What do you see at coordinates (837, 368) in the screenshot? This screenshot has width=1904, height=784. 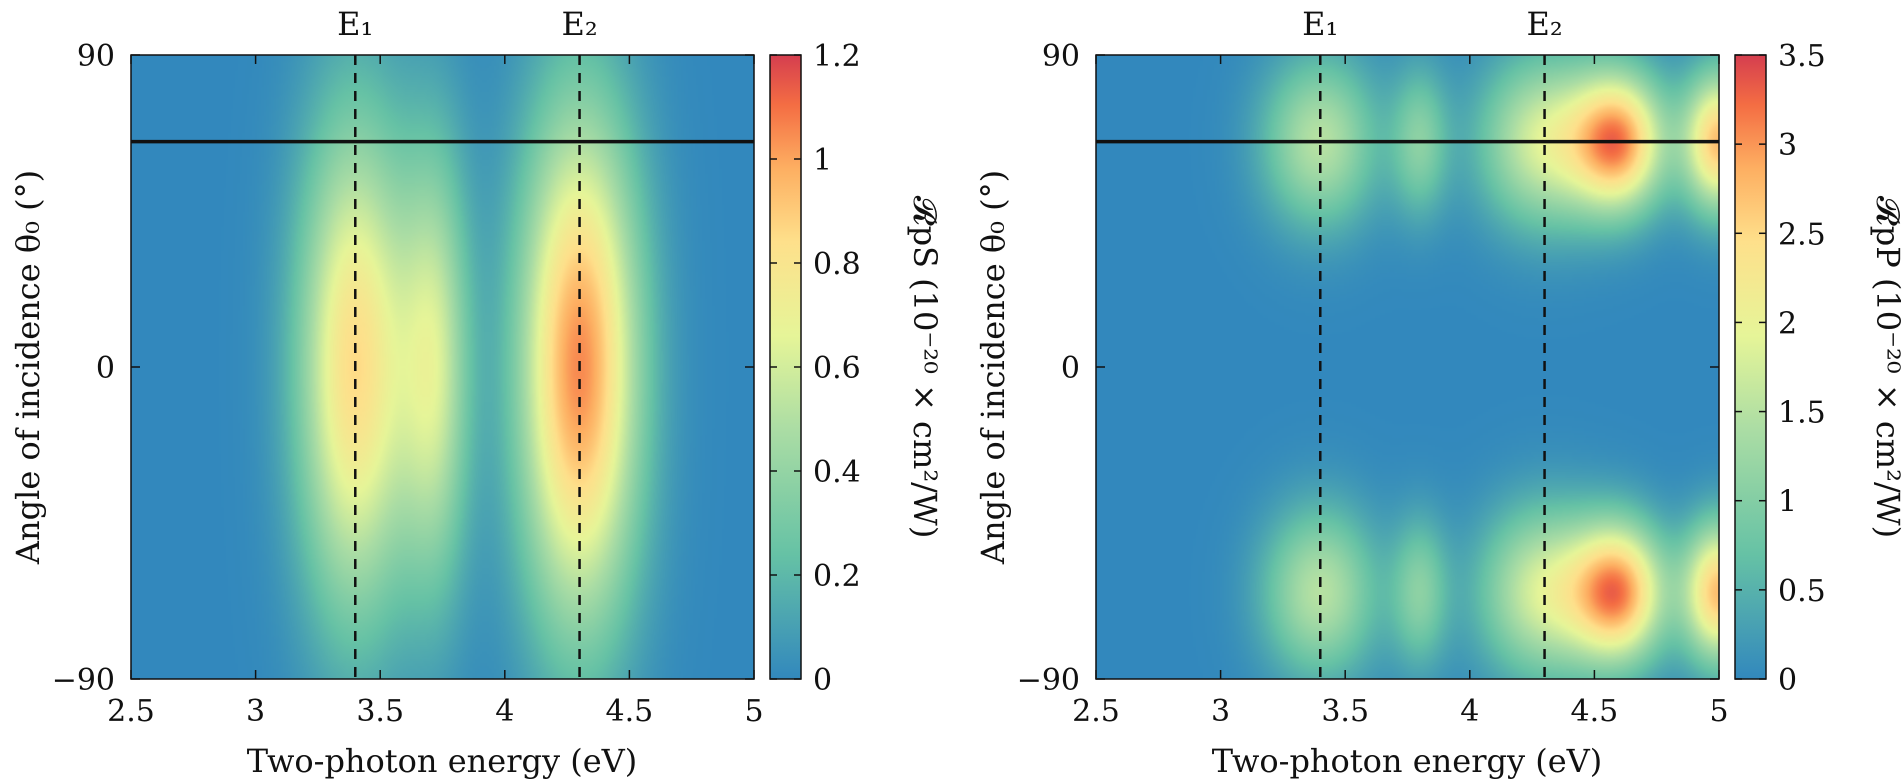 I see `colorbar-tick-label: 0.6` at bounding box center [837, 368].